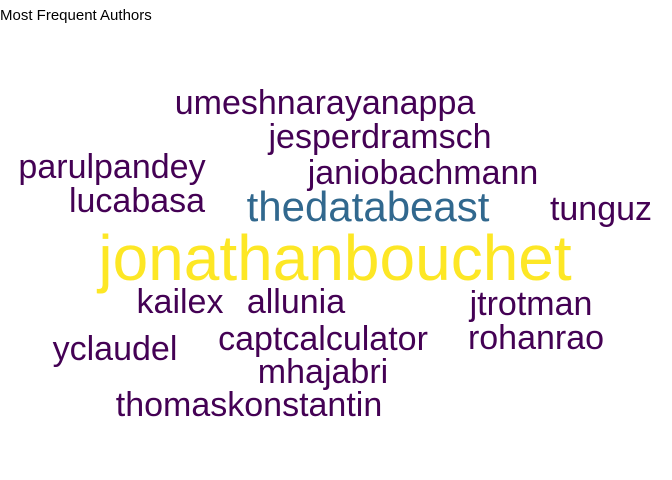 The height and width of the screenshot is (480, 672). Describe the element at coordinates (76, 15) in the screenshot. I see `chart-title: Most Frequent Authors` at that location.